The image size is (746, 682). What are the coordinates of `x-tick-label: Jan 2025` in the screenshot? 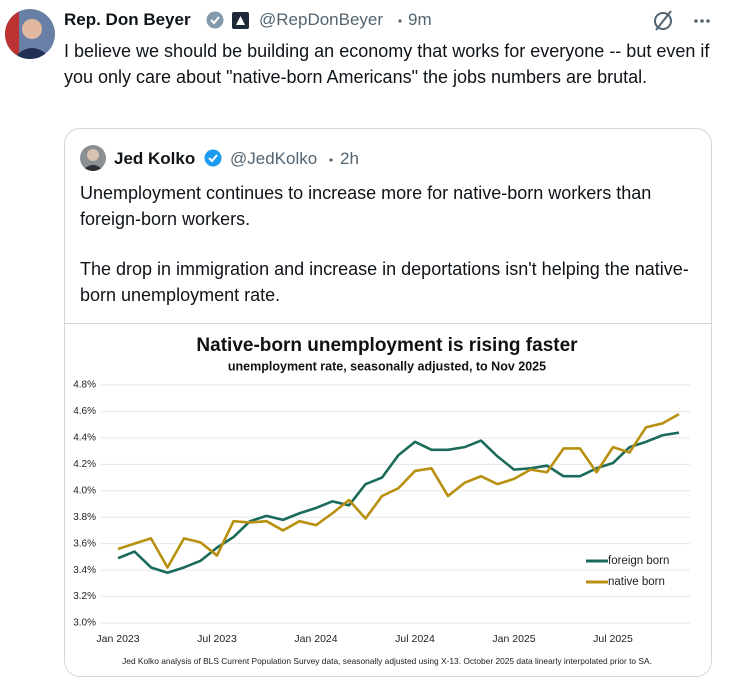 It's located at (513, 639).